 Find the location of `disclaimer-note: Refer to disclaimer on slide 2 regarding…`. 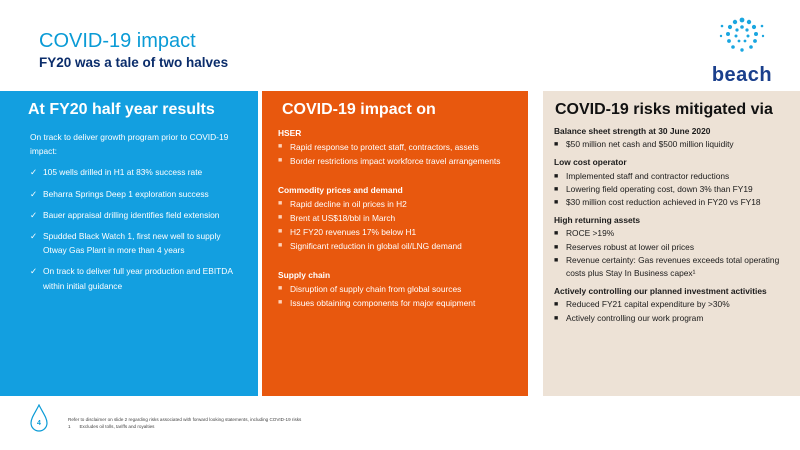

disclaimer-note: Refer to disclaimer on slide 2 regarding… is located at coordinates (185, 419).